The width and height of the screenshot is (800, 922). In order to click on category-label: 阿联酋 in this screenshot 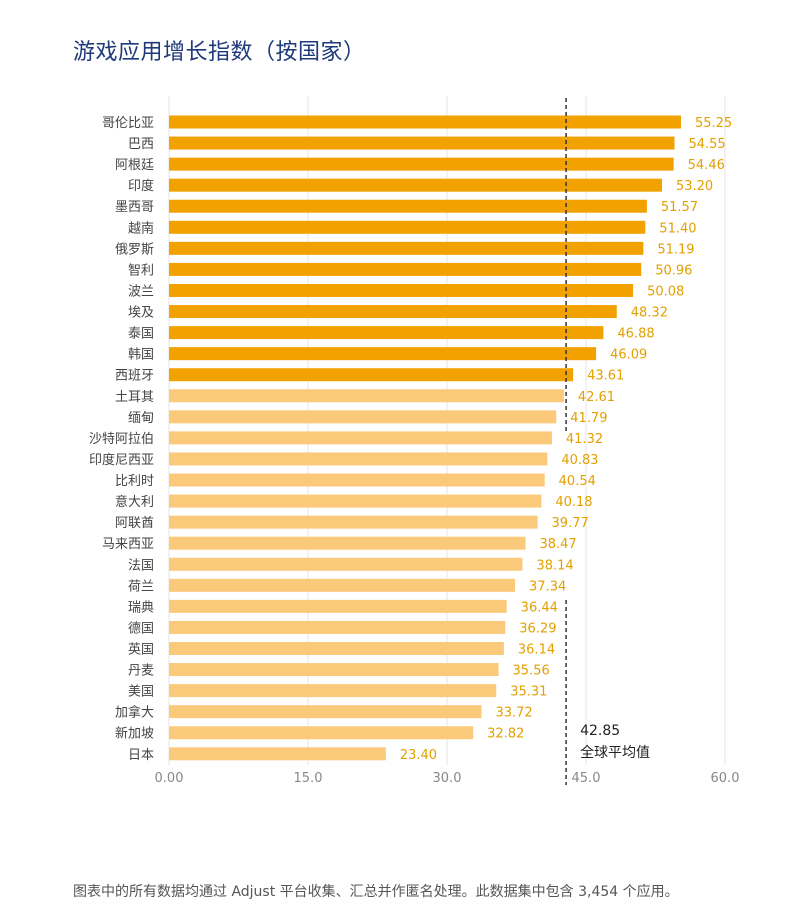, I will do `click(134, 523)`.